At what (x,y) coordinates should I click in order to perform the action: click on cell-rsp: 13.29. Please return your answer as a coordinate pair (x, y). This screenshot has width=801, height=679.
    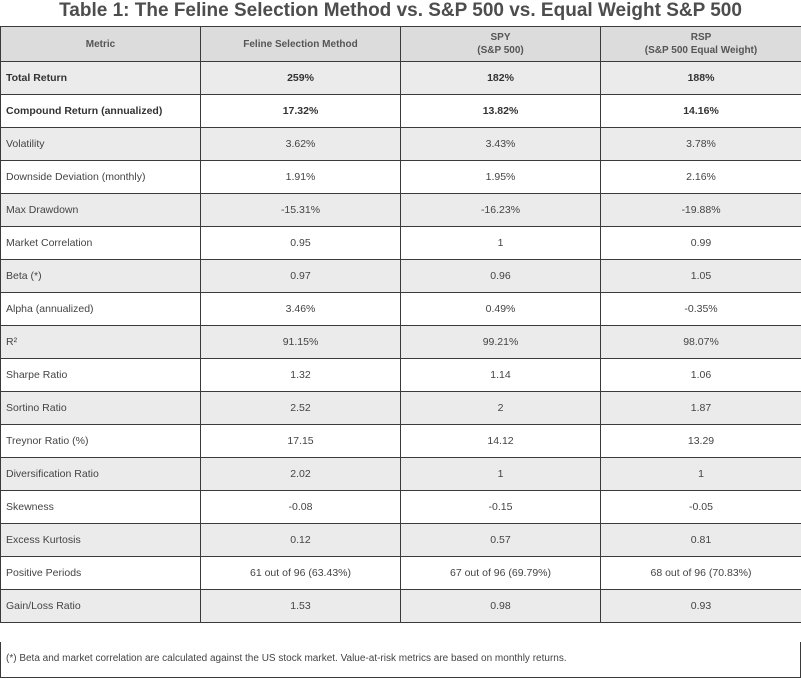
    Looking at the image, I should click on (700, 441).